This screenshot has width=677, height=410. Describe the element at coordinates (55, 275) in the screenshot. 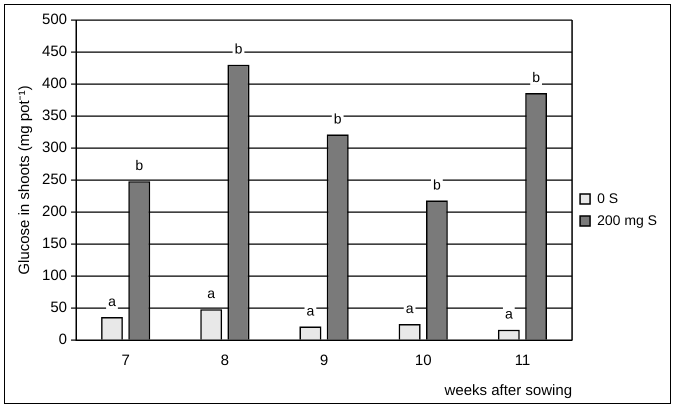

I see `y-tick-label: 100` at that location.